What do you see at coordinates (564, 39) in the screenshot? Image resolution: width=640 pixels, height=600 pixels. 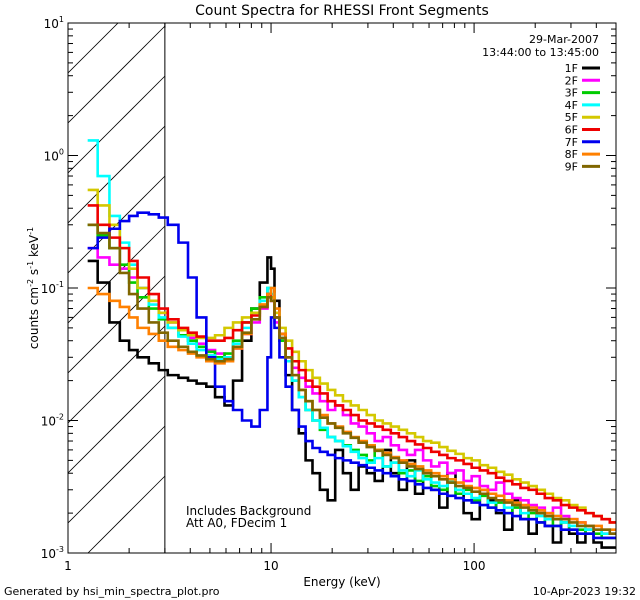 I see `date-label: 29-Mar-2007` at bounding box center [564, 39].